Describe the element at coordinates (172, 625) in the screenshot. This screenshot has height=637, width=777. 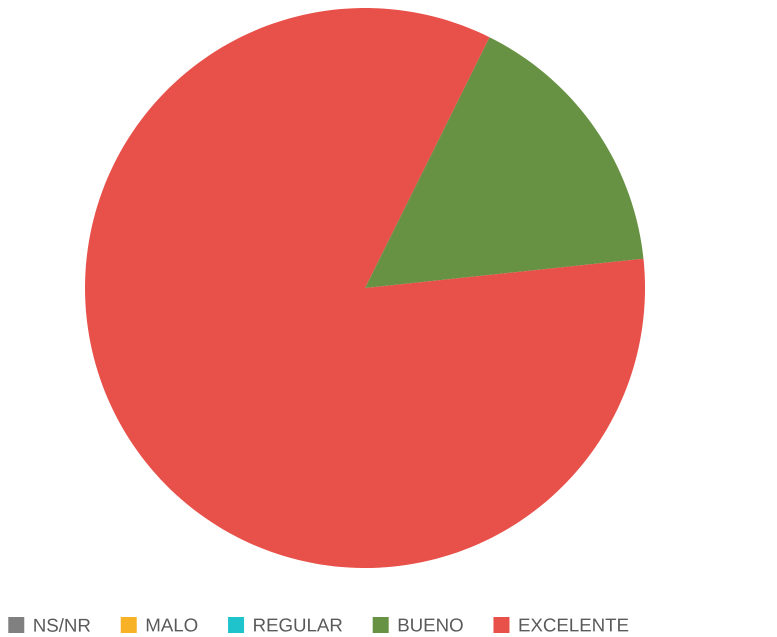
I see `legend-label: MALO` at that location.